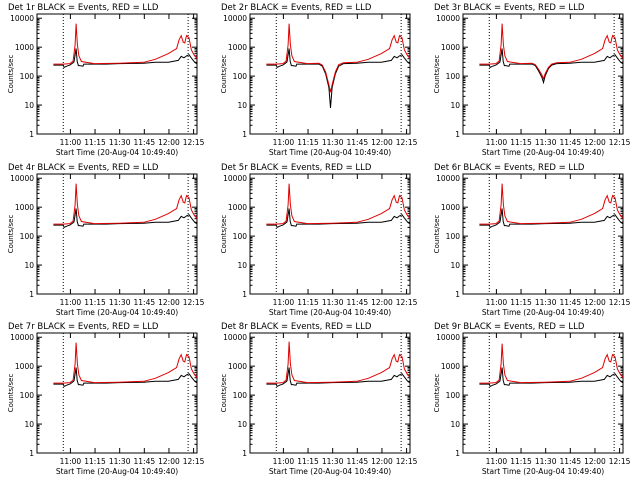 Image resolution: width=640 pixels, height=480 pixels. I want to click on panel-title: Det 7r BLACK = Events, RED = LLD, so click(83, 327).